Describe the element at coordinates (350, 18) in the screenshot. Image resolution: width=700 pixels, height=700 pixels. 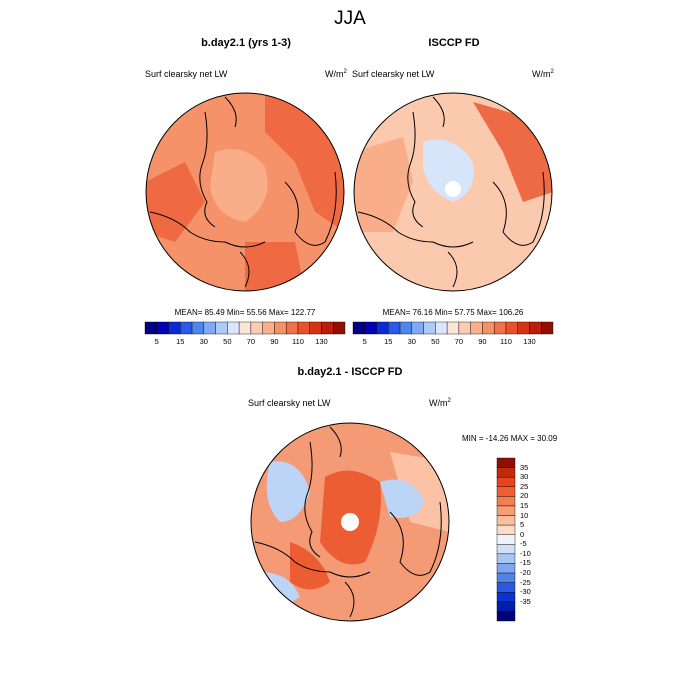
I see `figure-title: JJA` at that location.